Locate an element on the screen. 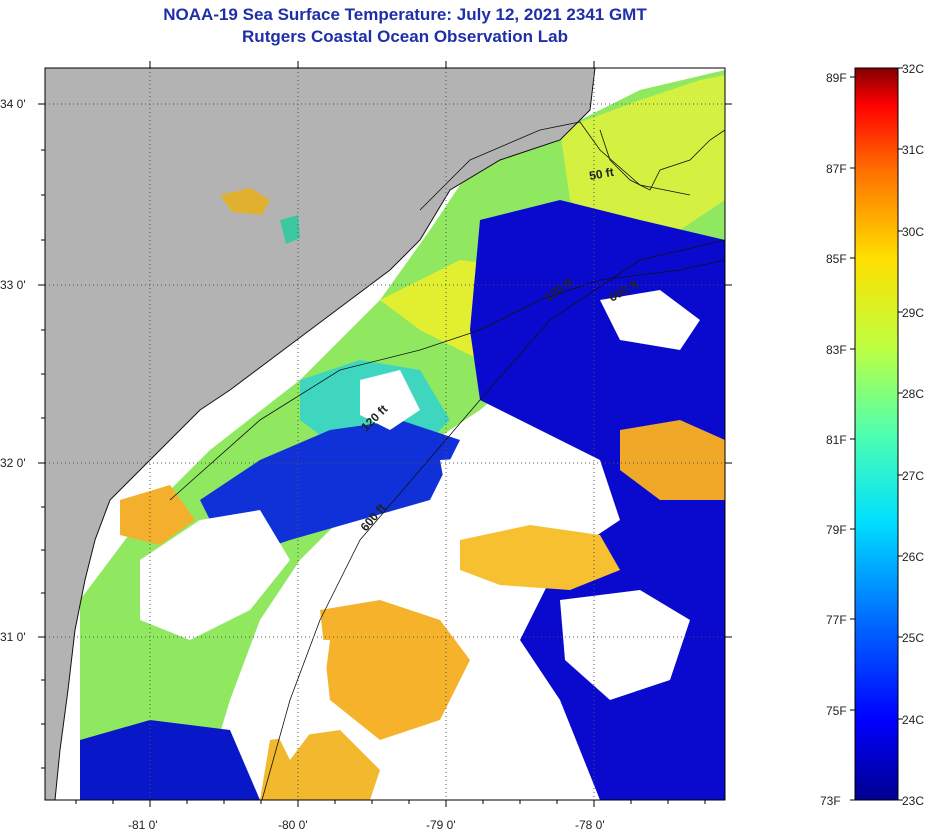 This screenshot has height=832, width=936. cb-c-26: 26C is located at coordinates (913, 557).